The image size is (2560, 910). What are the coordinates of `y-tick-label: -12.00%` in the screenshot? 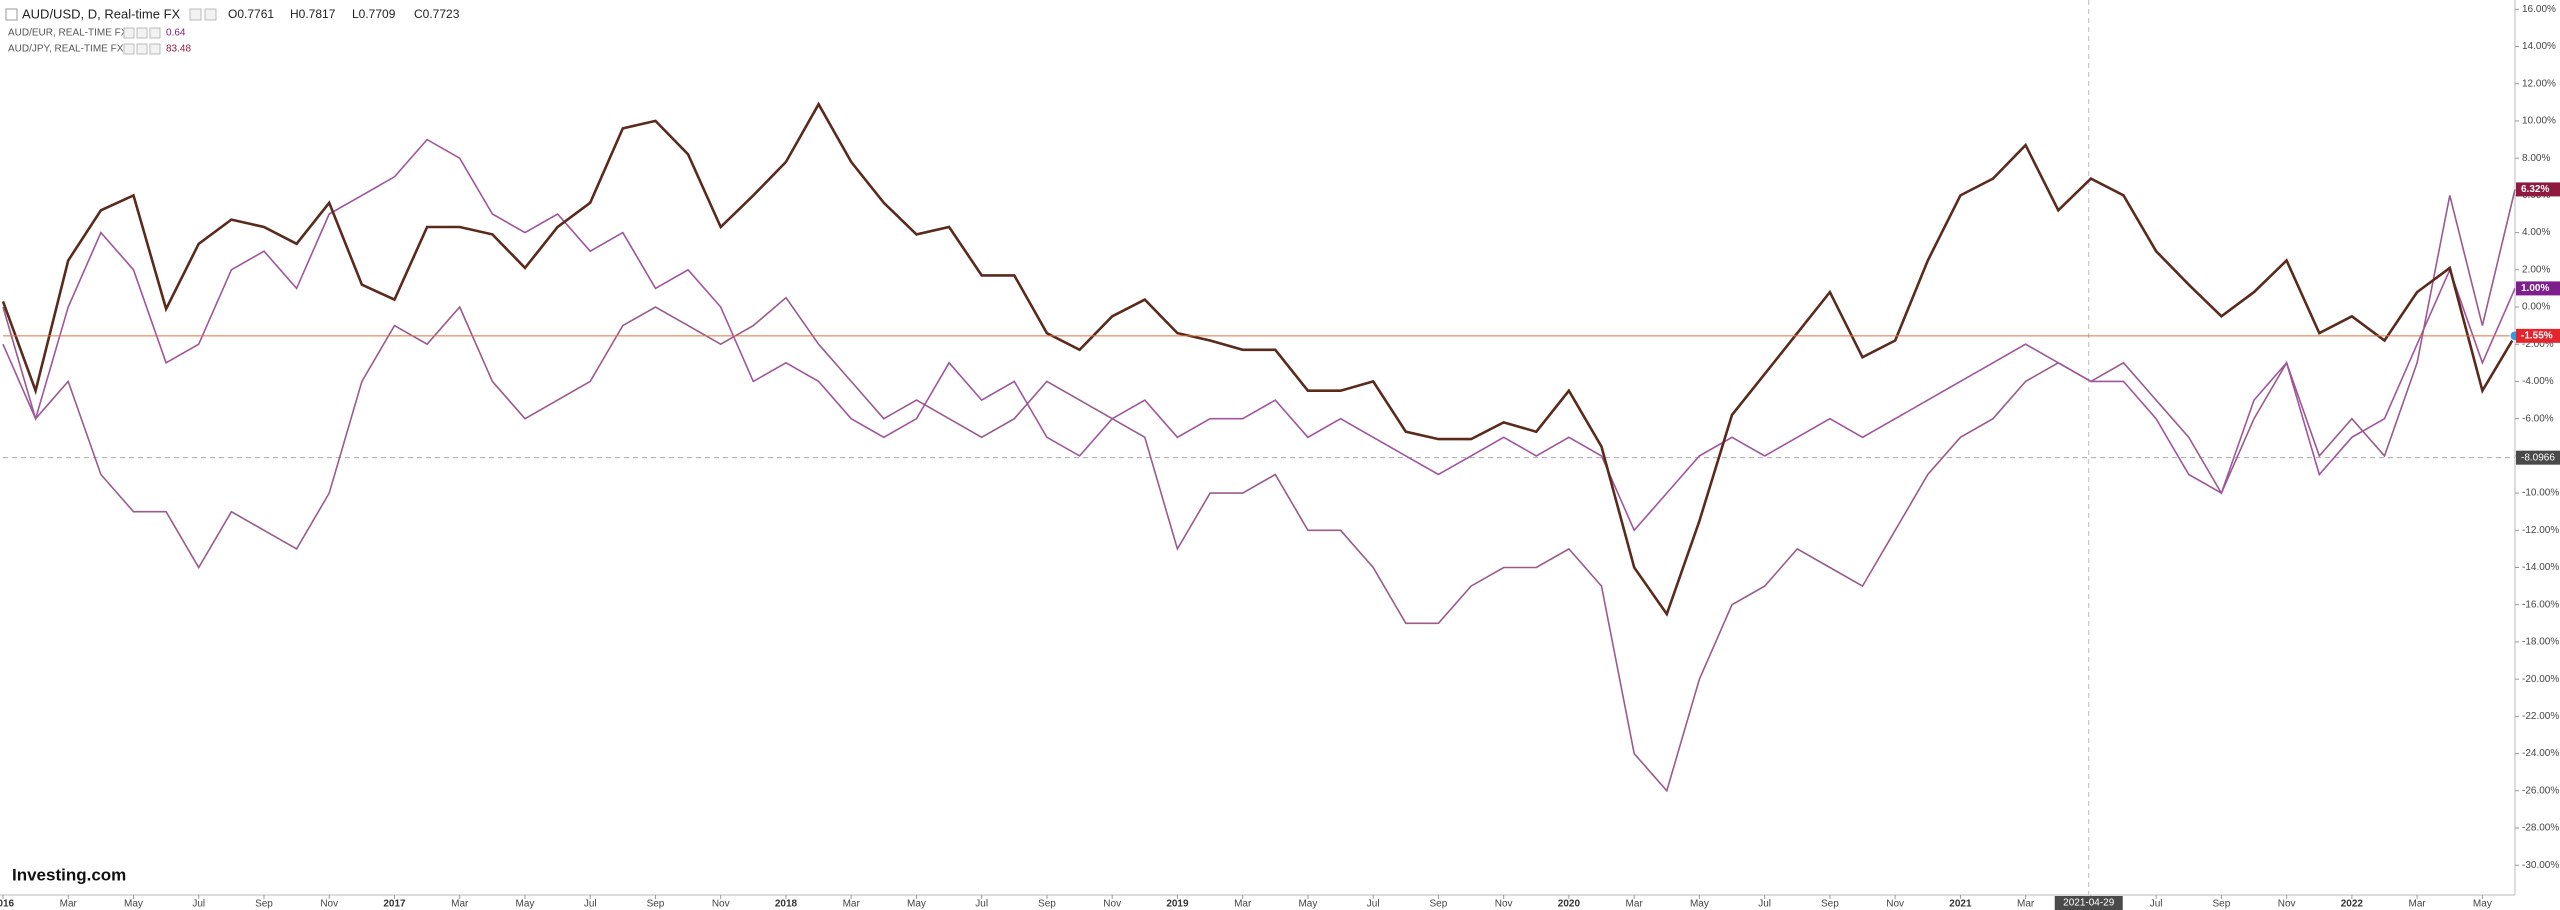 It's located at (2540, 530).